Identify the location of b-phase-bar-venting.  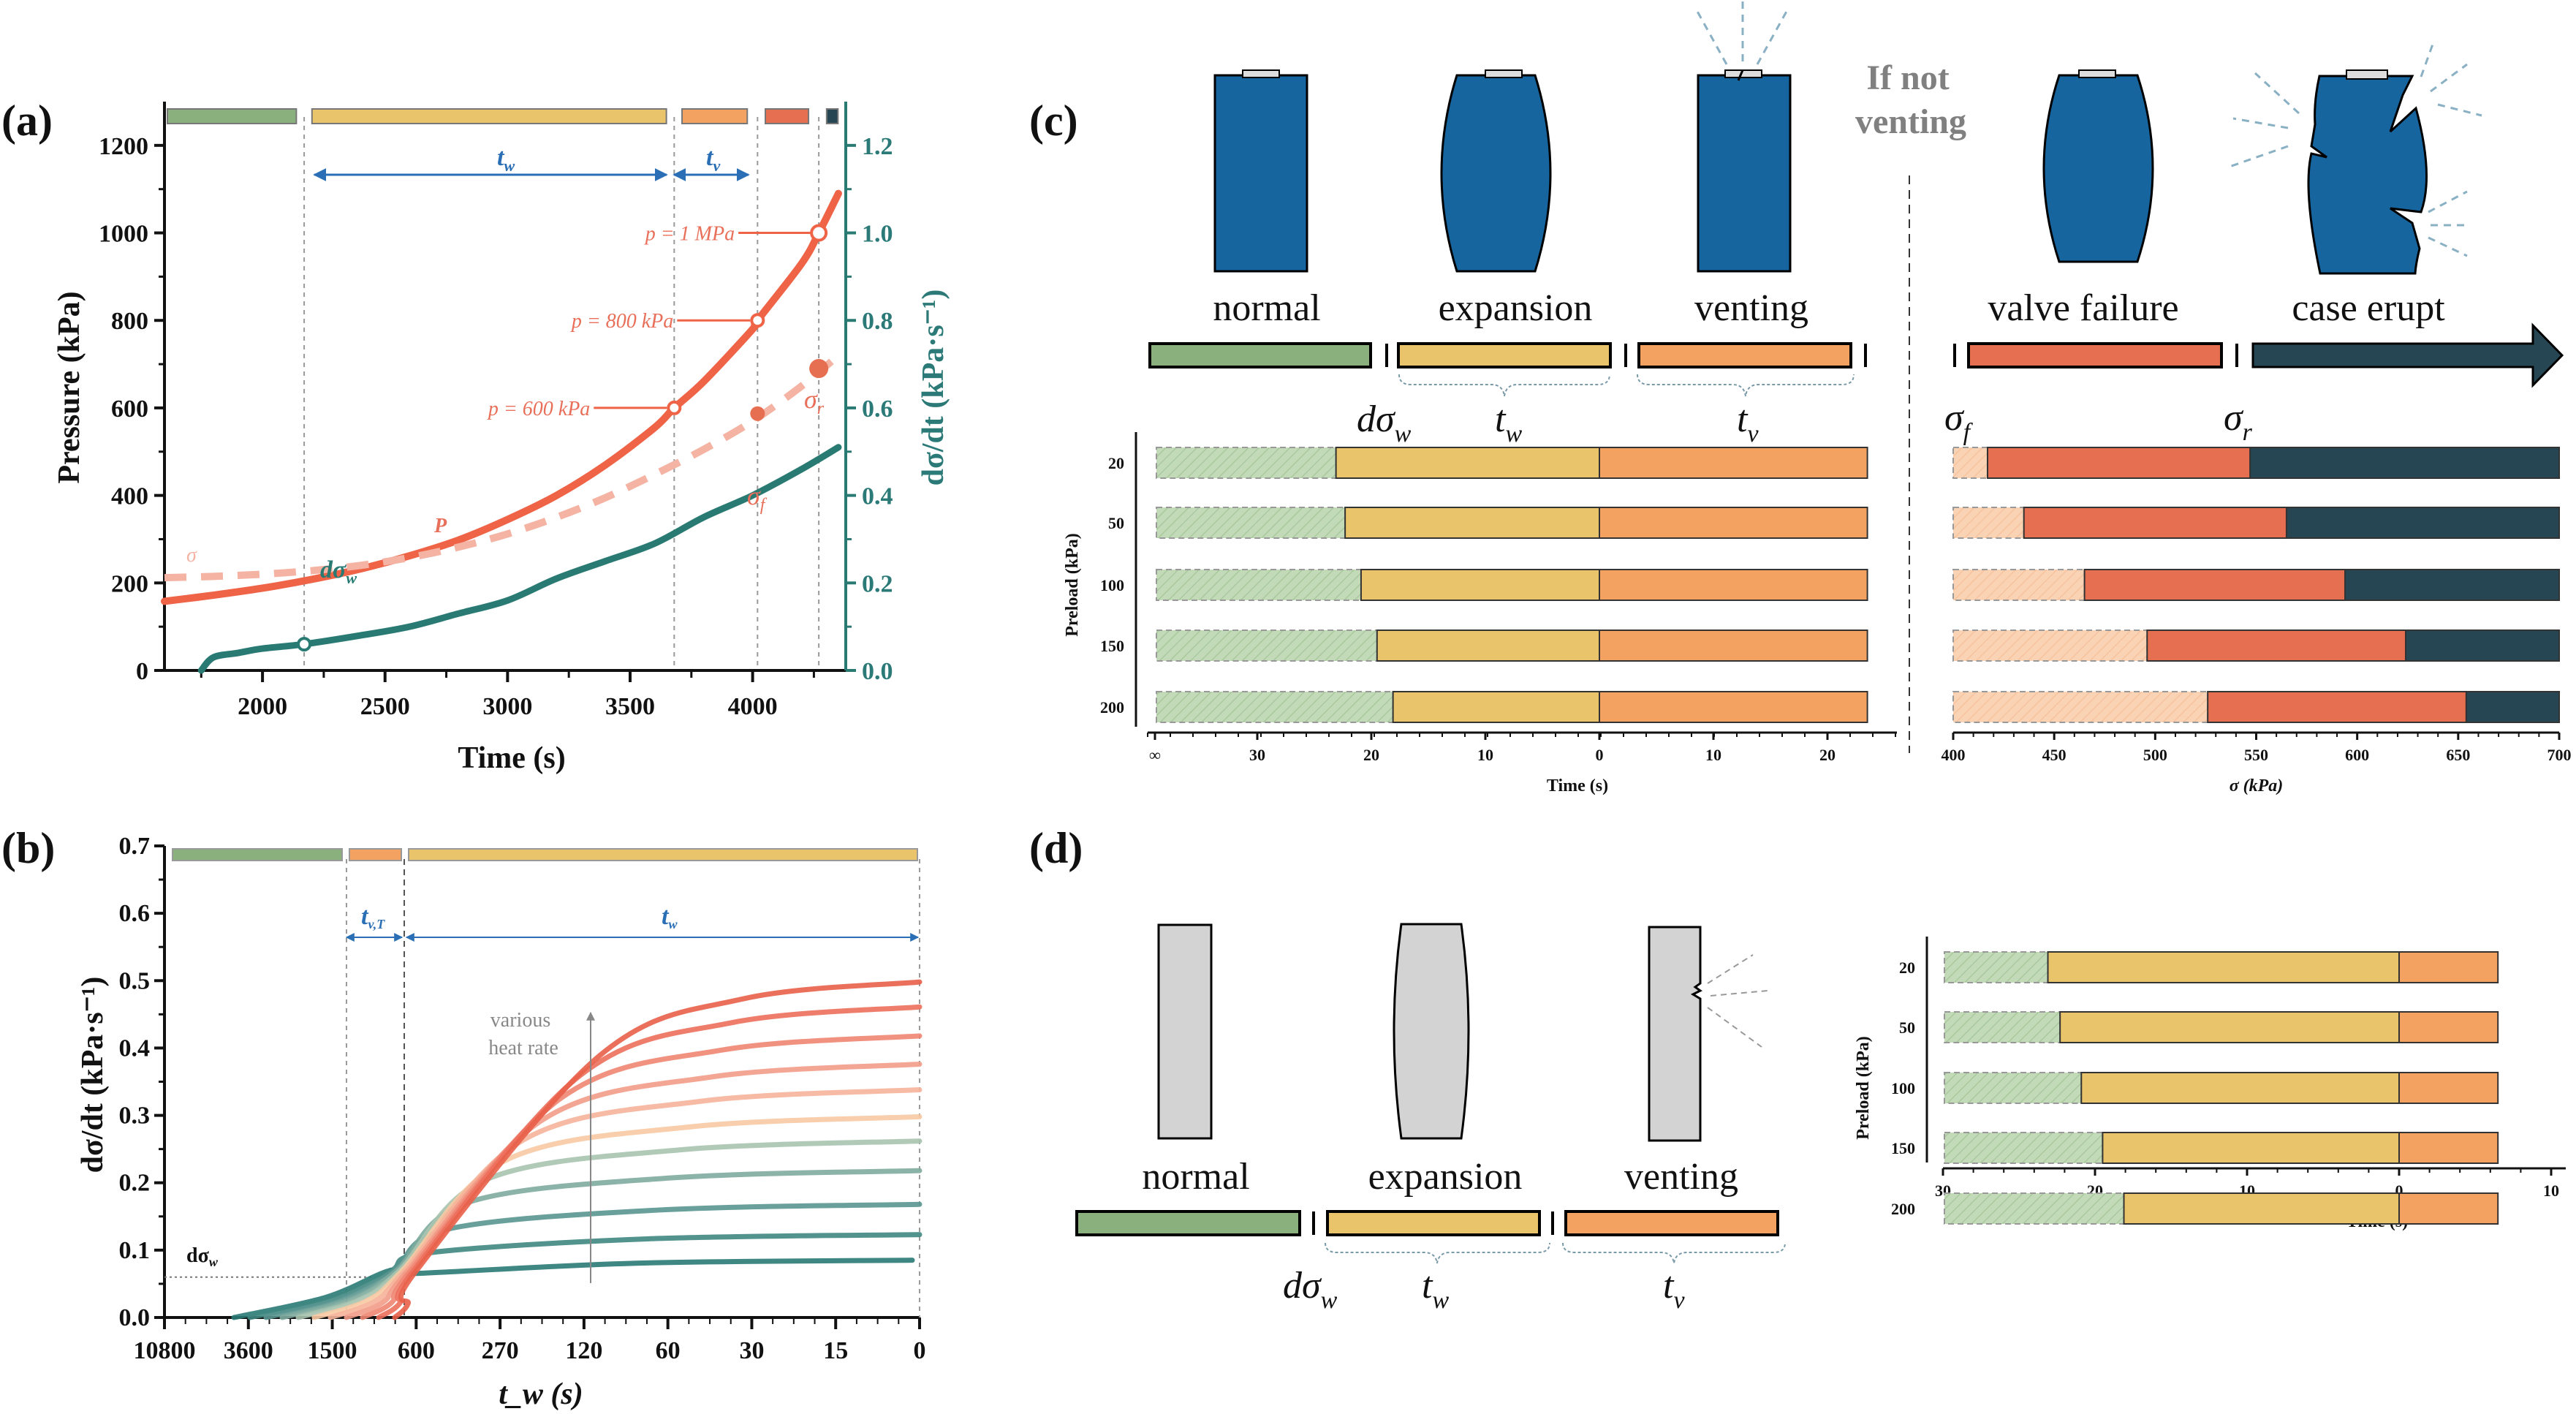
(375, 855).